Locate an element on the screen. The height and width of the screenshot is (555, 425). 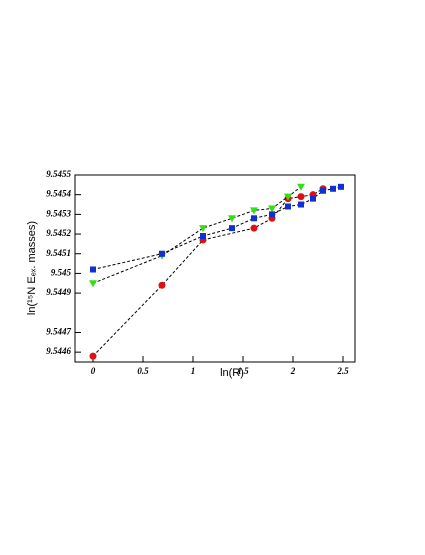
x-tick-label: 1 is located at coordinates (193, 371).